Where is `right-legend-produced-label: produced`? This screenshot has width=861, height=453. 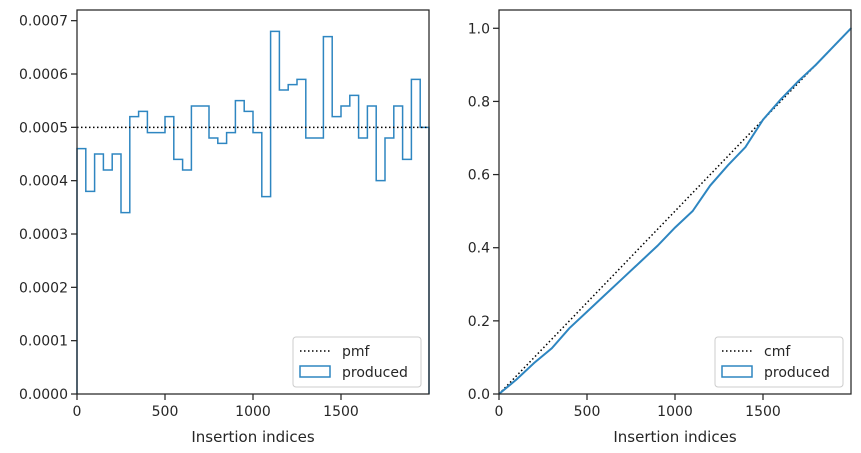 right-legend-produced-label: produced is located at coordinates (797, 373).